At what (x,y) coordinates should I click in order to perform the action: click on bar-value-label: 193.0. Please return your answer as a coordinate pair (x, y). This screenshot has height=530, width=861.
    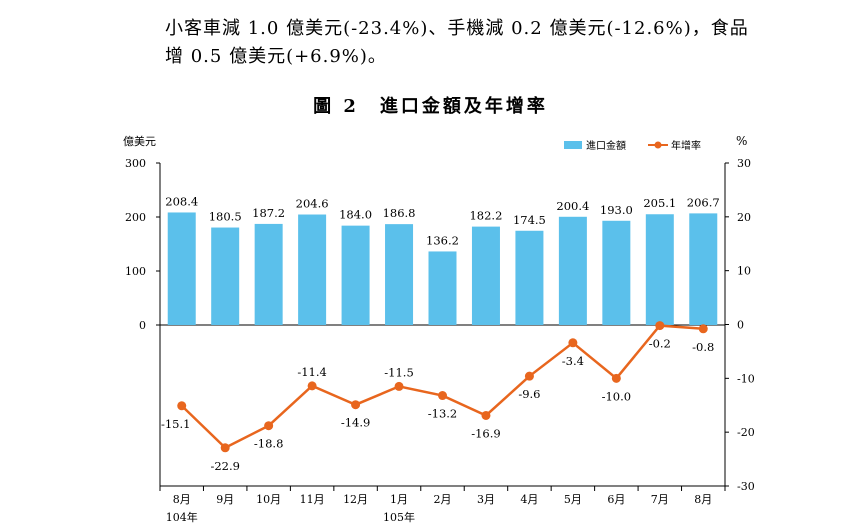
    Looking at the image, I should click on (616, 210).